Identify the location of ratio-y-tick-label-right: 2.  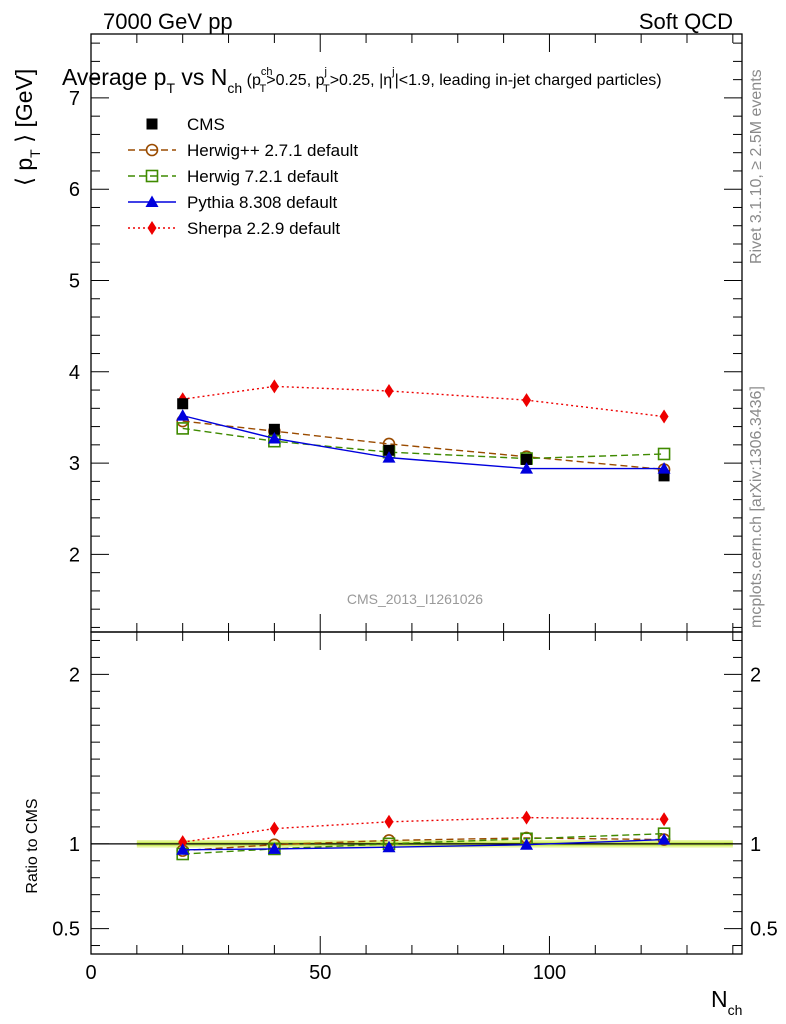
(755, 675).